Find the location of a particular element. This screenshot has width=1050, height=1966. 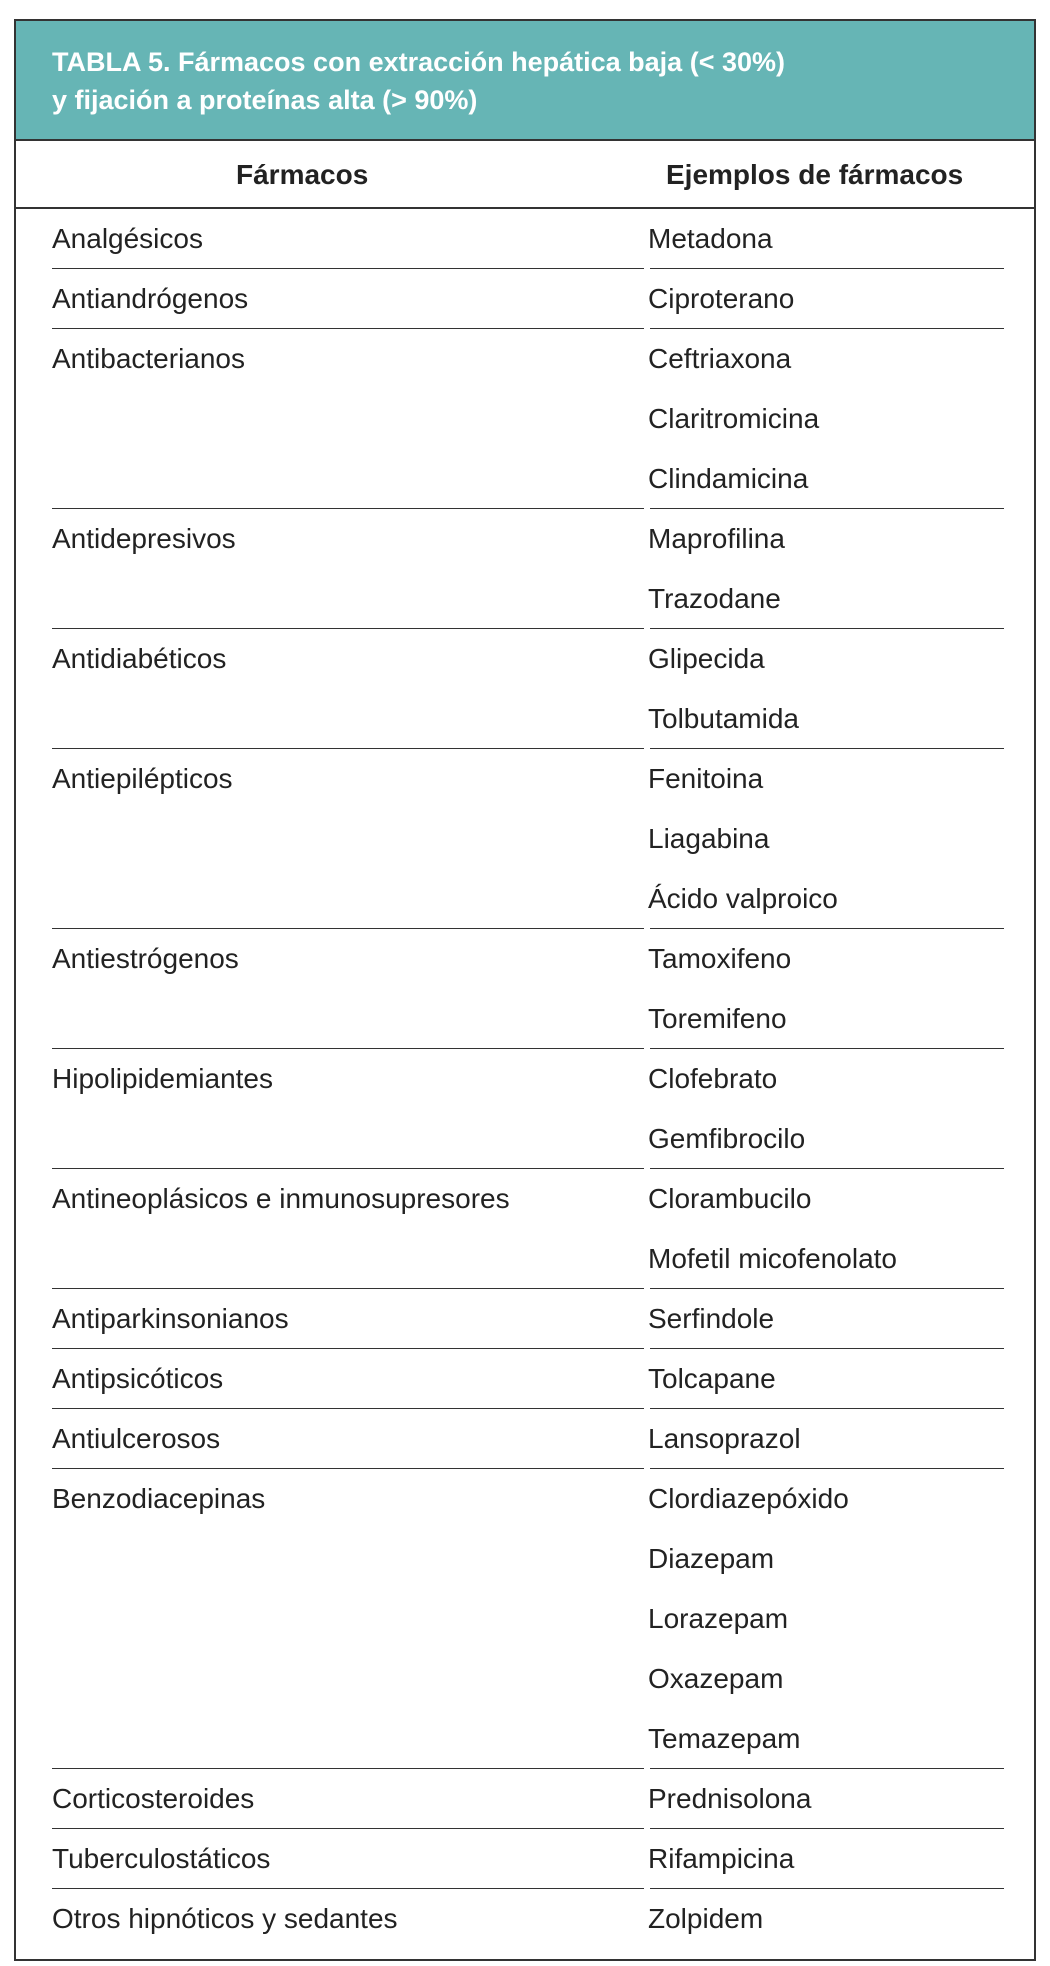

category-cell: Antipsicóticos is located at coordinates (138, 1378).